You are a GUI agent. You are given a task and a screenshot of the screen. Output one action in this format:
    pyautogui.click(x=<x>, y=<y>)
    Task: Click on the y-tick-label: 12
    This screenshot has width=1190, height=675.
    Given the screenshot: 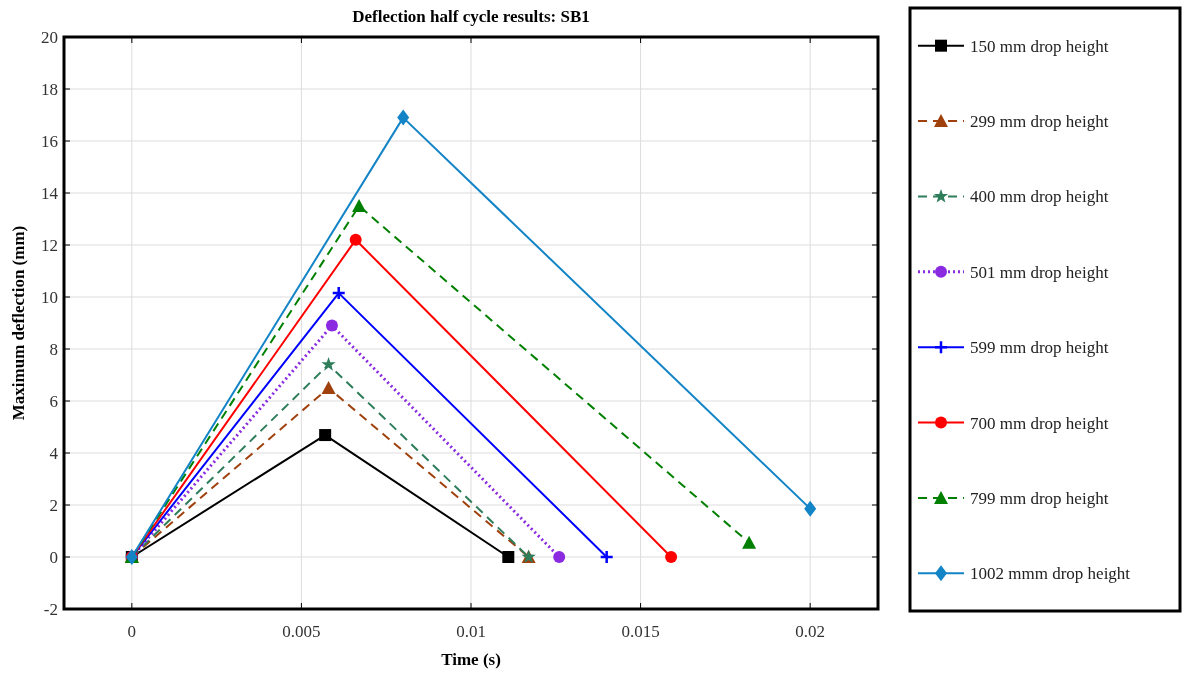 What is the action you would take?
    pyautogui.click(x=49, y=245)
    